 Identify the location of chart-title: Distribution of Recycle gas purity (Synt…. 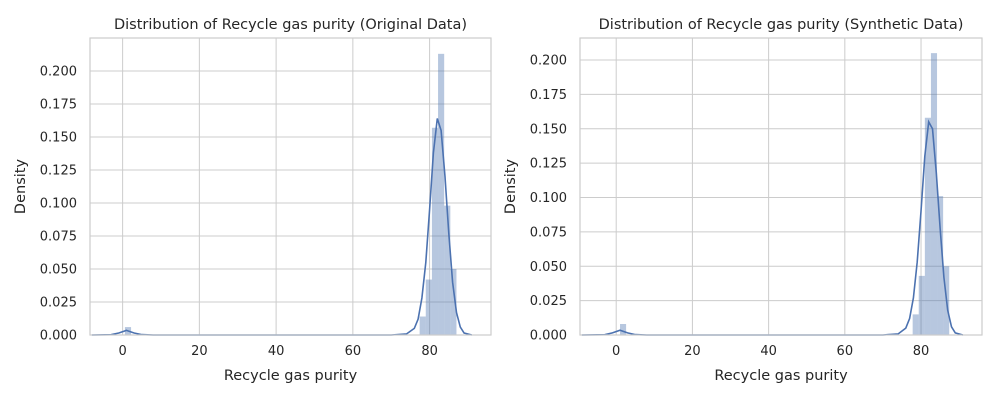
(781, 25).